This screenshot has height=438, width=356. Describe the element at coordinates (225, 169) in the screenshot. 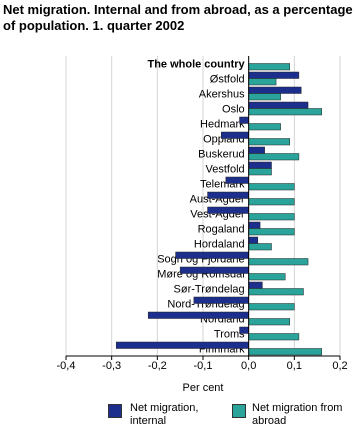

I see `y-tick-label: Vestfold` at that location.